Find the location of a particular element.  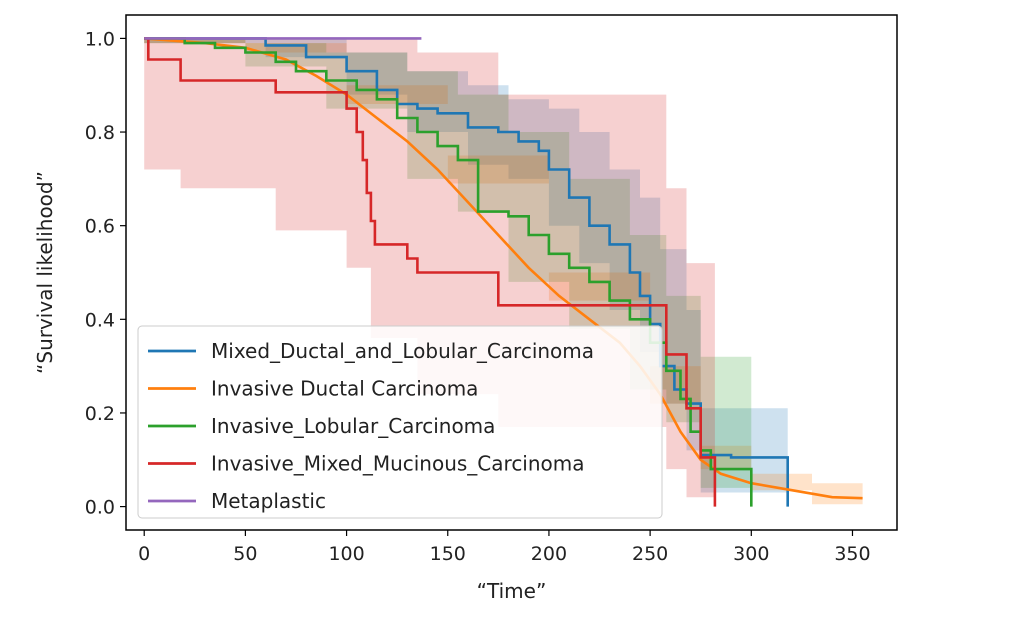

x-tick-label-0: 0 is located at coordinates (144, 554).